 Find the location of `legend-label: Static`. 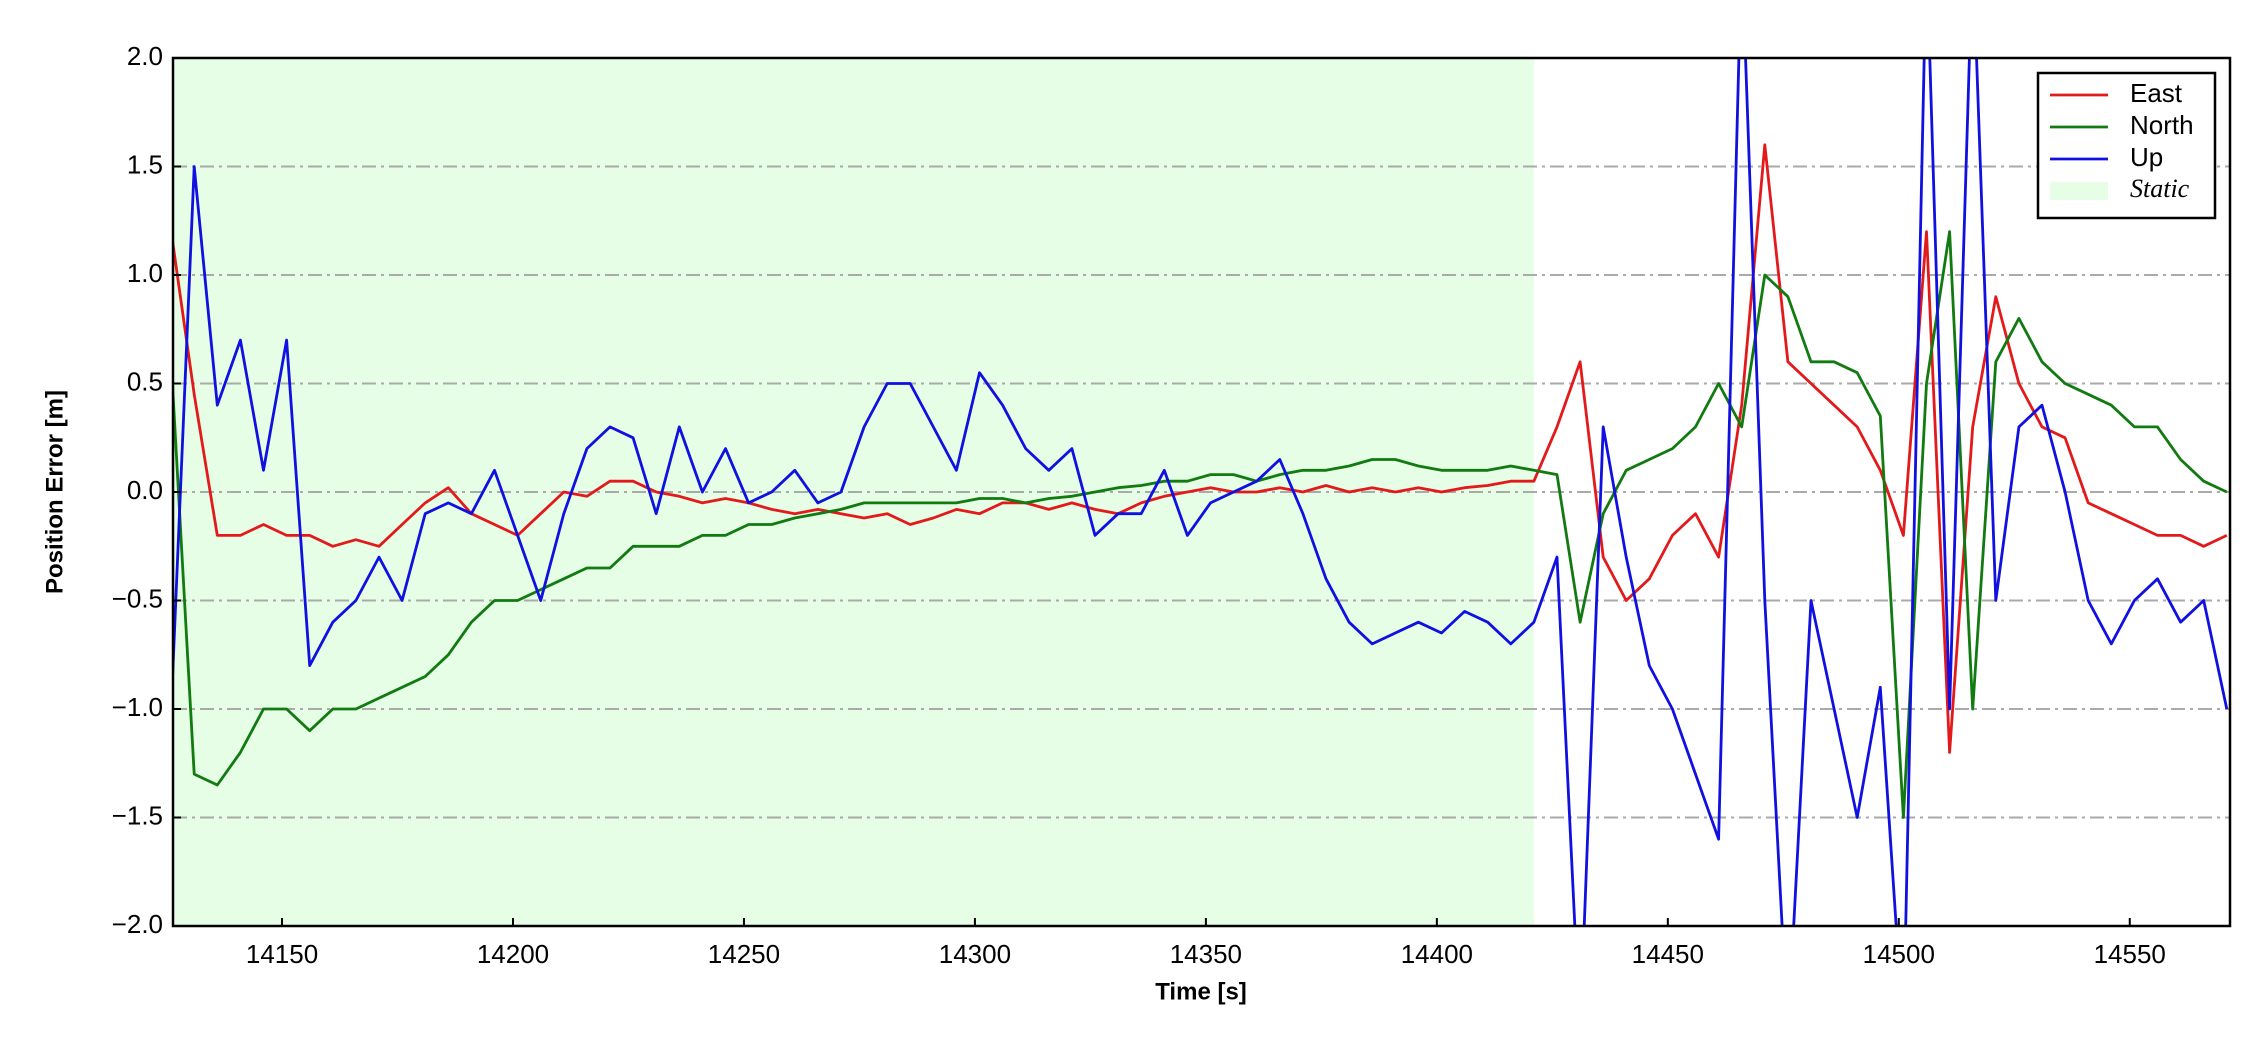

legend-label: Static is located at coordinates (2160, 188).